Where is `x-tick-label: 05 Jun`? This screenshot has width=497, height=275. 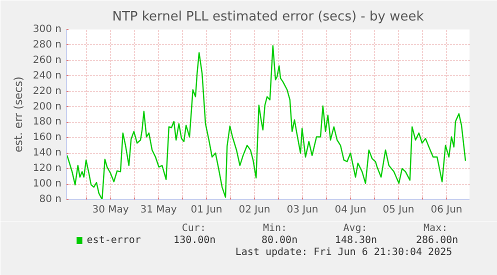
x-tick-label: 05 Jun is located at coordinates (398, 210).